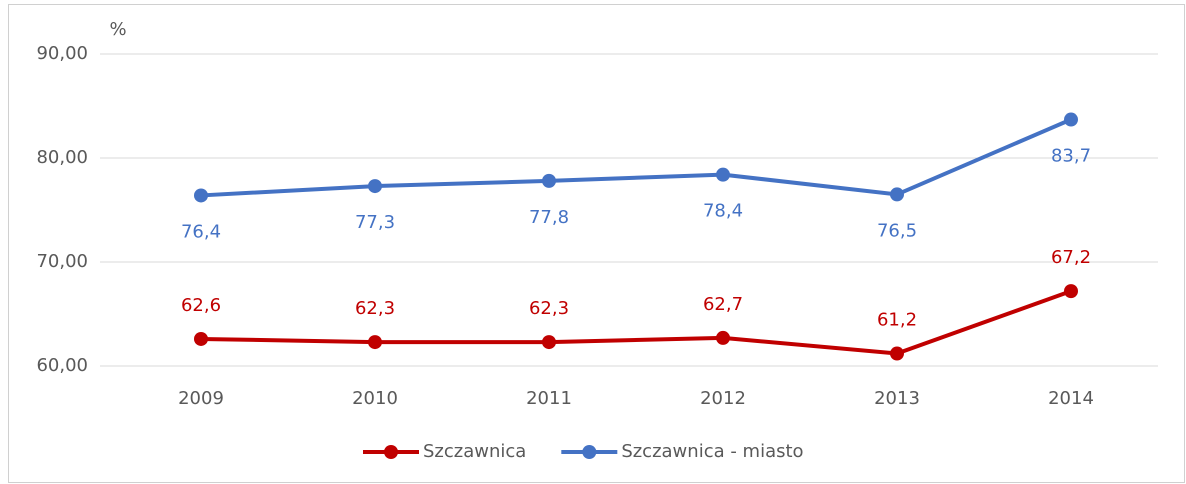 The image size is (1186, 484). Describe the element at coordinates (712, 451) in the screenshot. I see `legend-label: Szczawnica - miasto` at that location.